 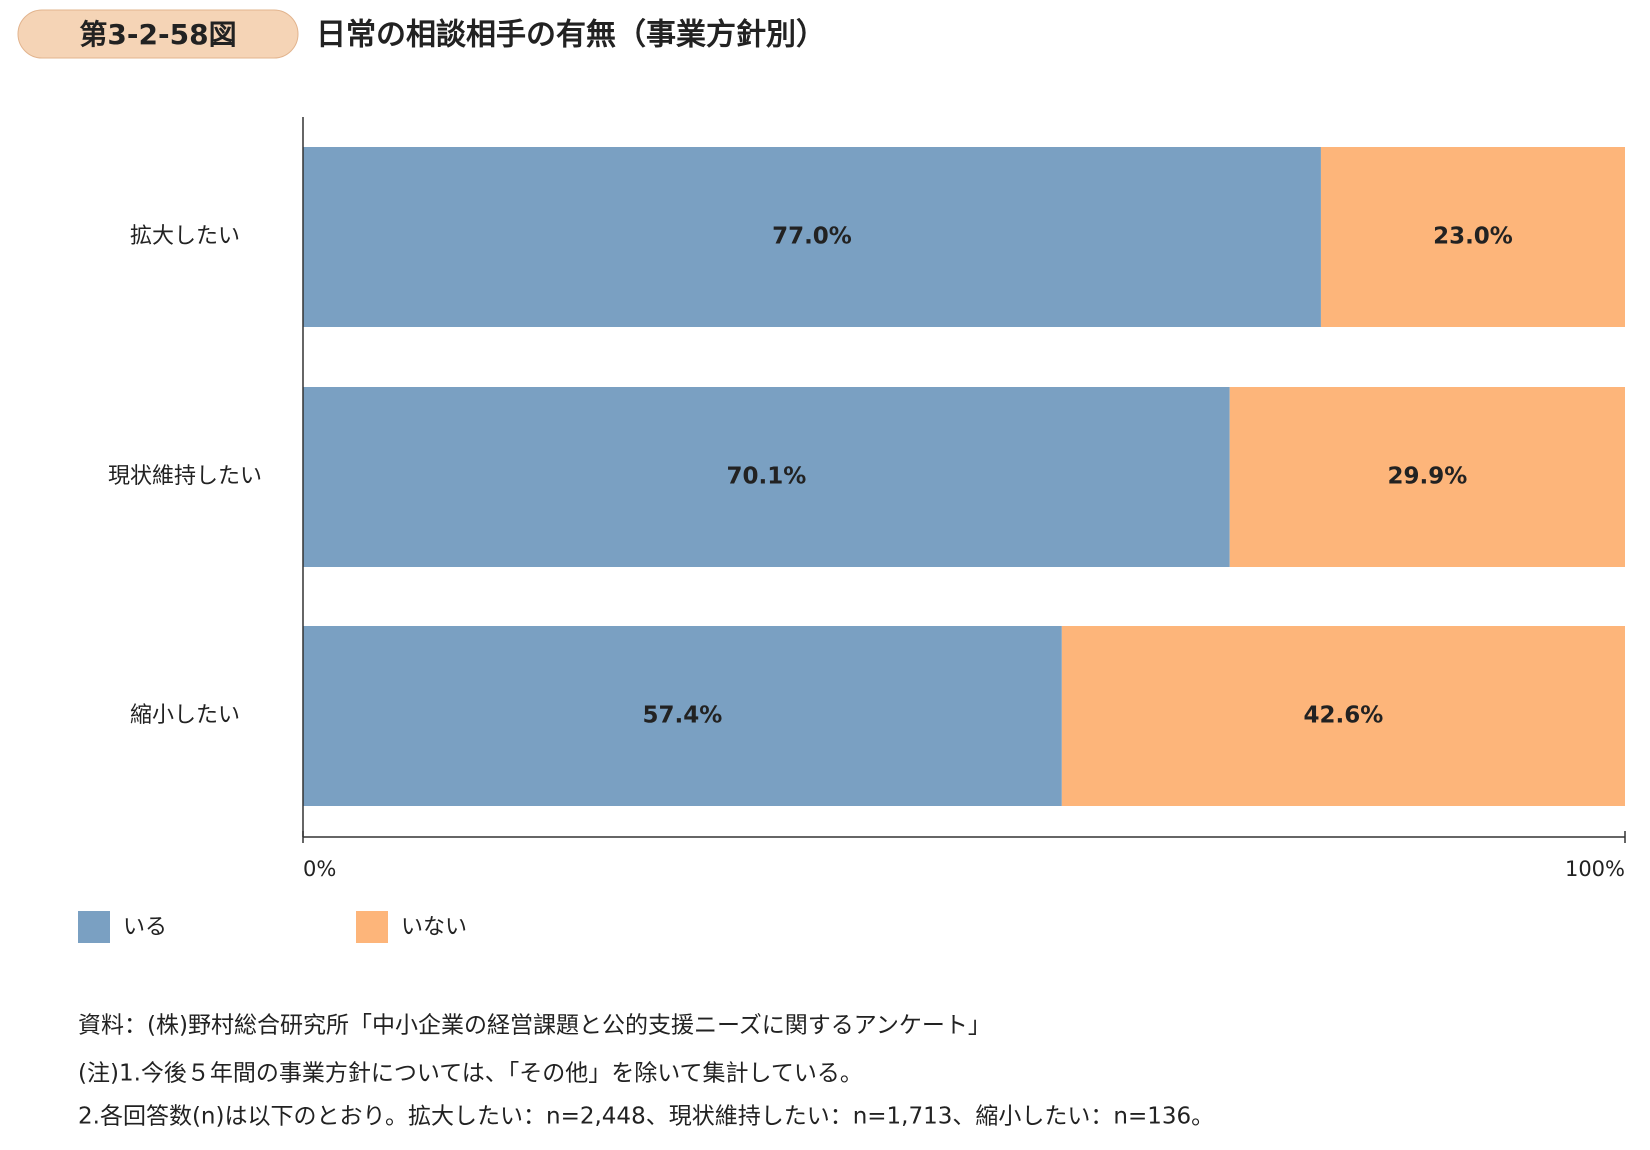 What do you see at coordinates (1595, 869) in the screenshot?
I see `x-tick-label: 100%` at bounding box center [1595, 869].